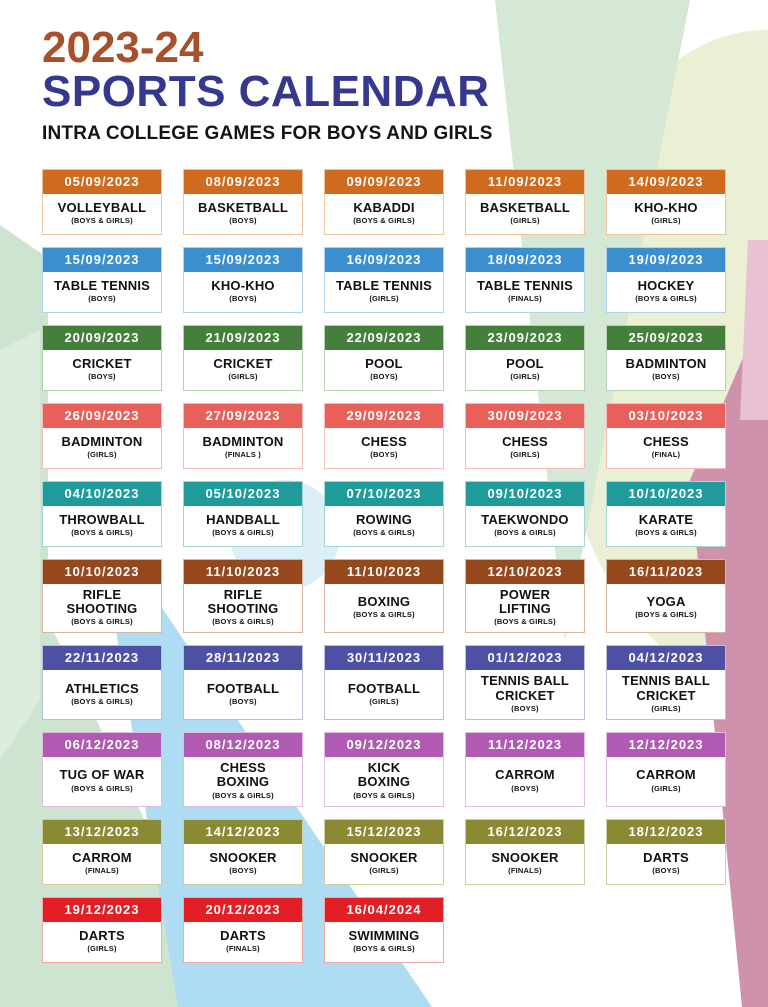  What do you see at coordinates (666, 745) in the screenshot?
I see `card-date: 12/12/2023` at bounding box center [666, 745].